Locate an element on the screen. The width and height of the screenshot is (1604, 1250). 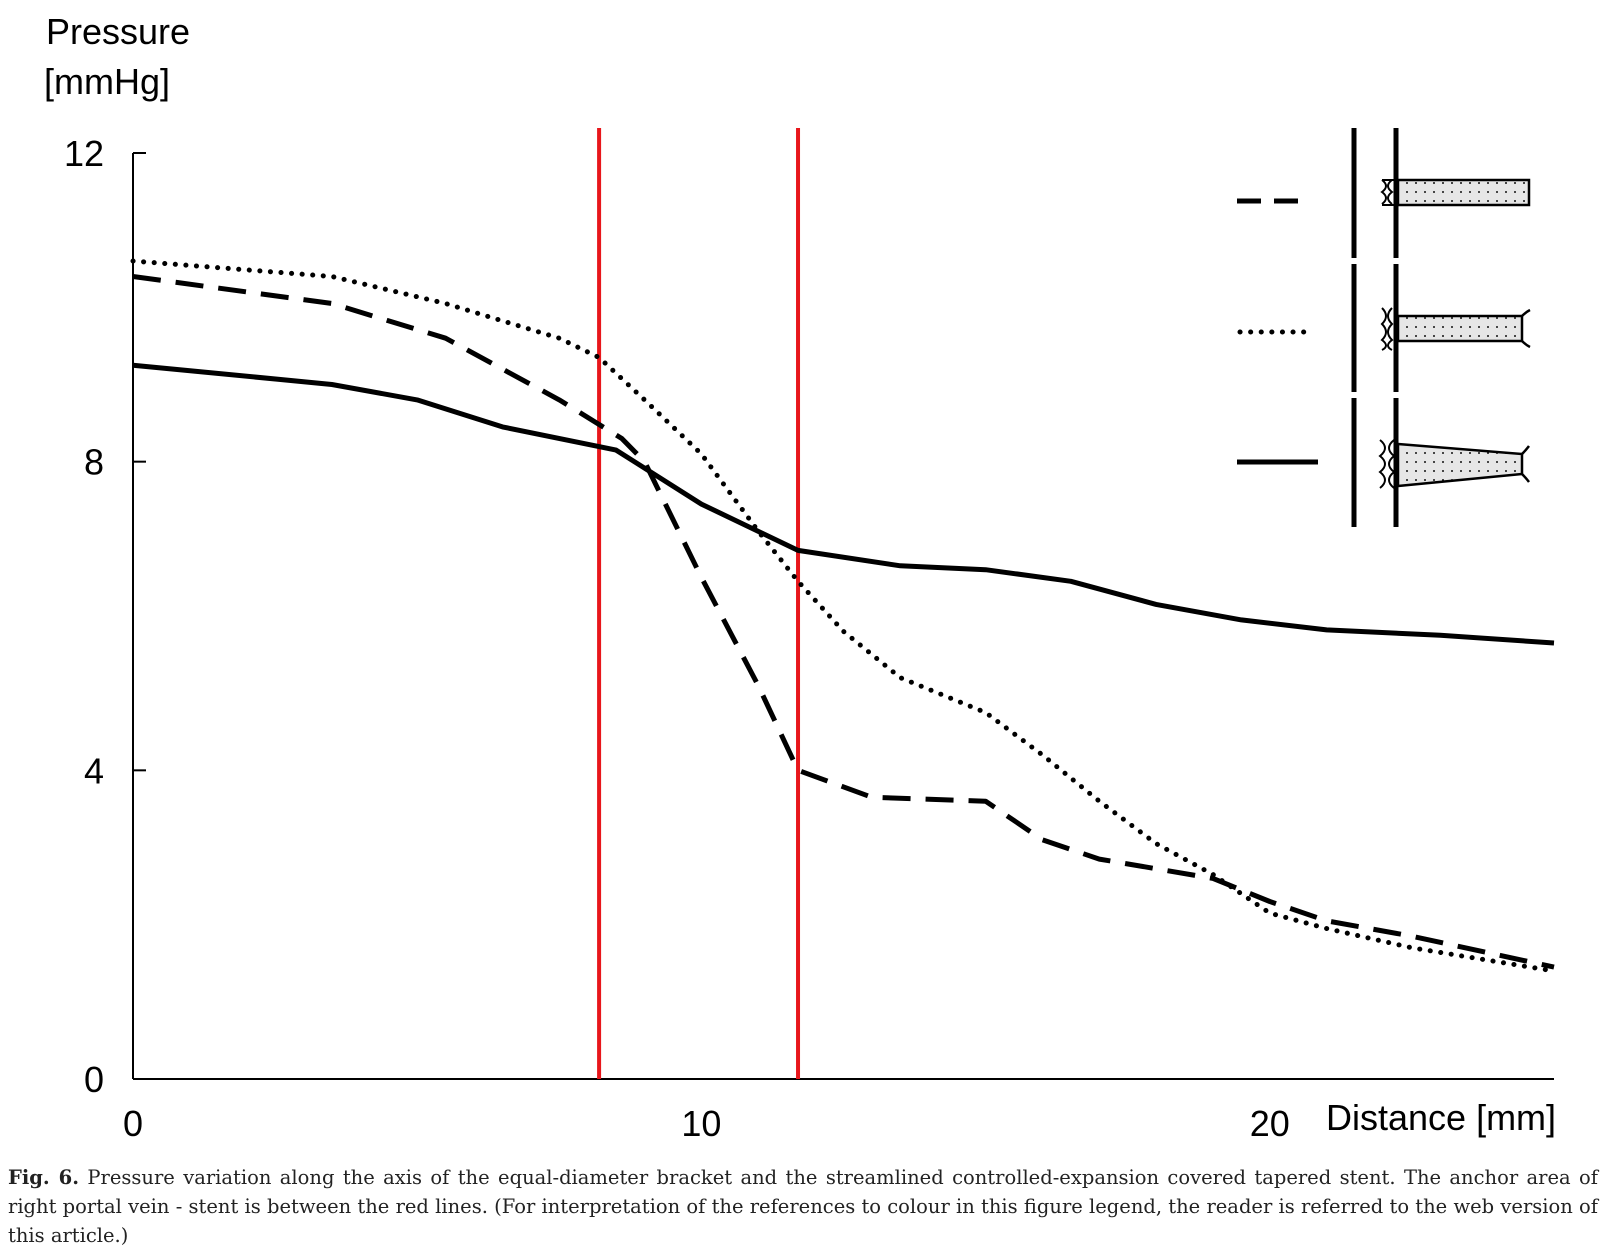
tapered-stent-icon is located at coordinates (1454, 464).